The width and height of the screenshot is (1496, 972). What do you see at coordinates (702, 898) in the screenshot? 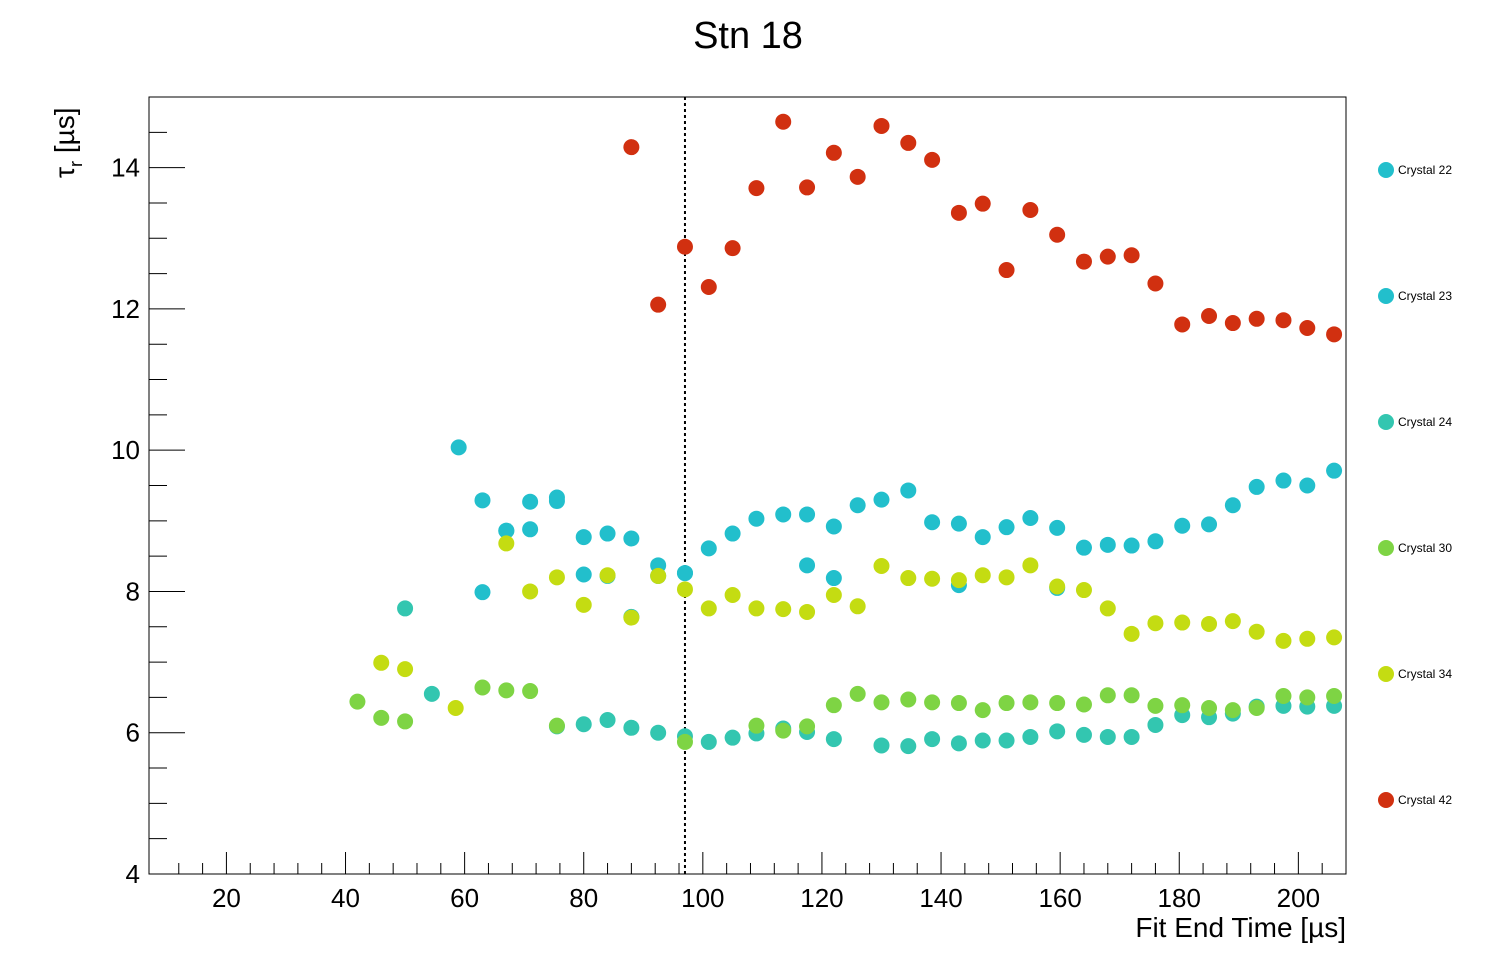
I see `x-tick-label: 100` at bounding box center [702, 898].